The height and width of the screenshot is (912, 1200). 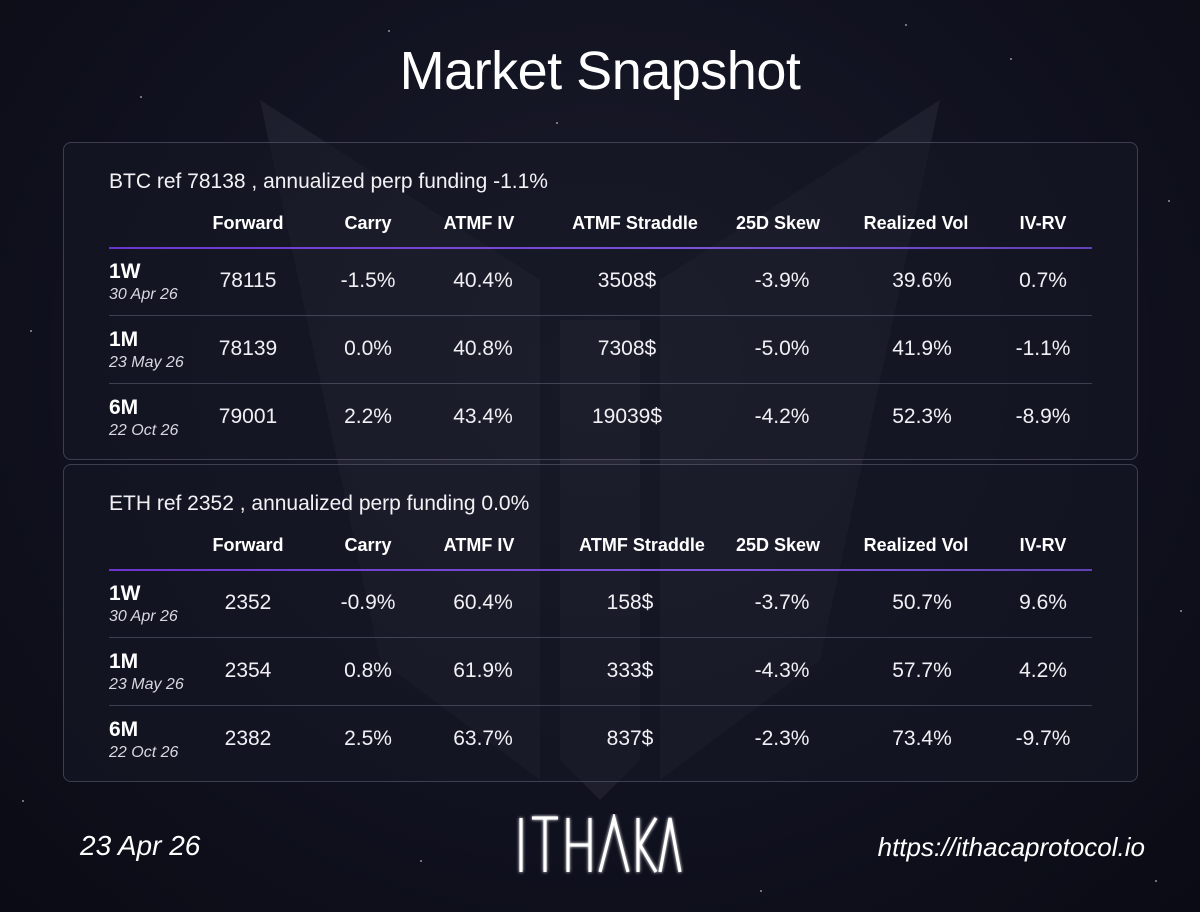 I want to click on cell-iv-rv: 9.6%, so click(x=1043, y=602).